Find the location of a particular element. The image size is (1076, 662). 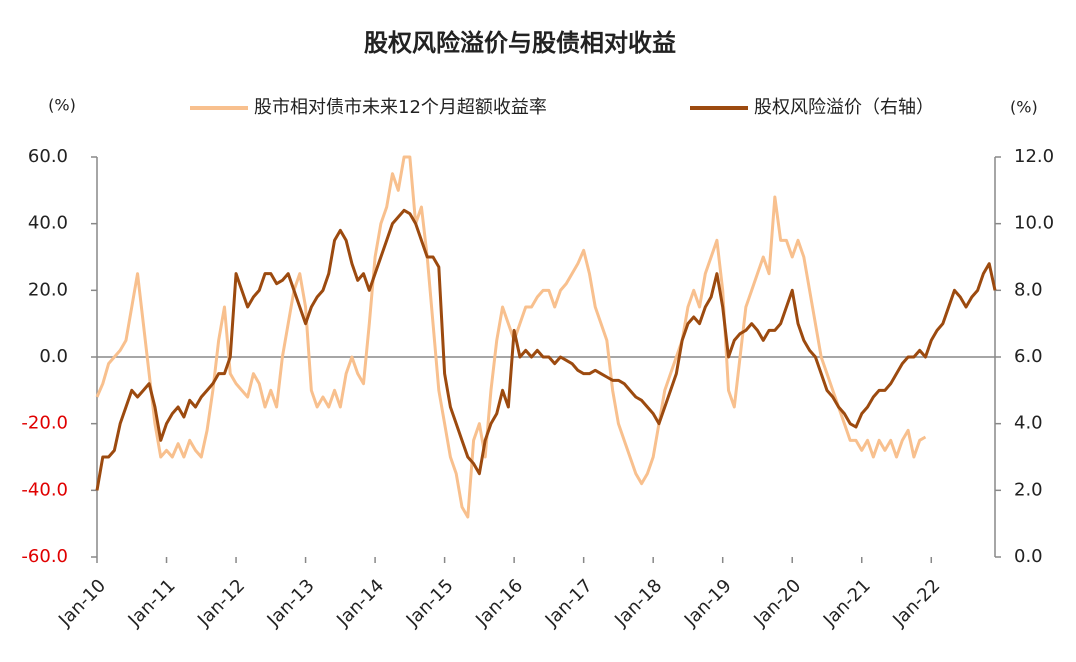

y-tick-label: -60.0 is located at coordinates (44, 556).